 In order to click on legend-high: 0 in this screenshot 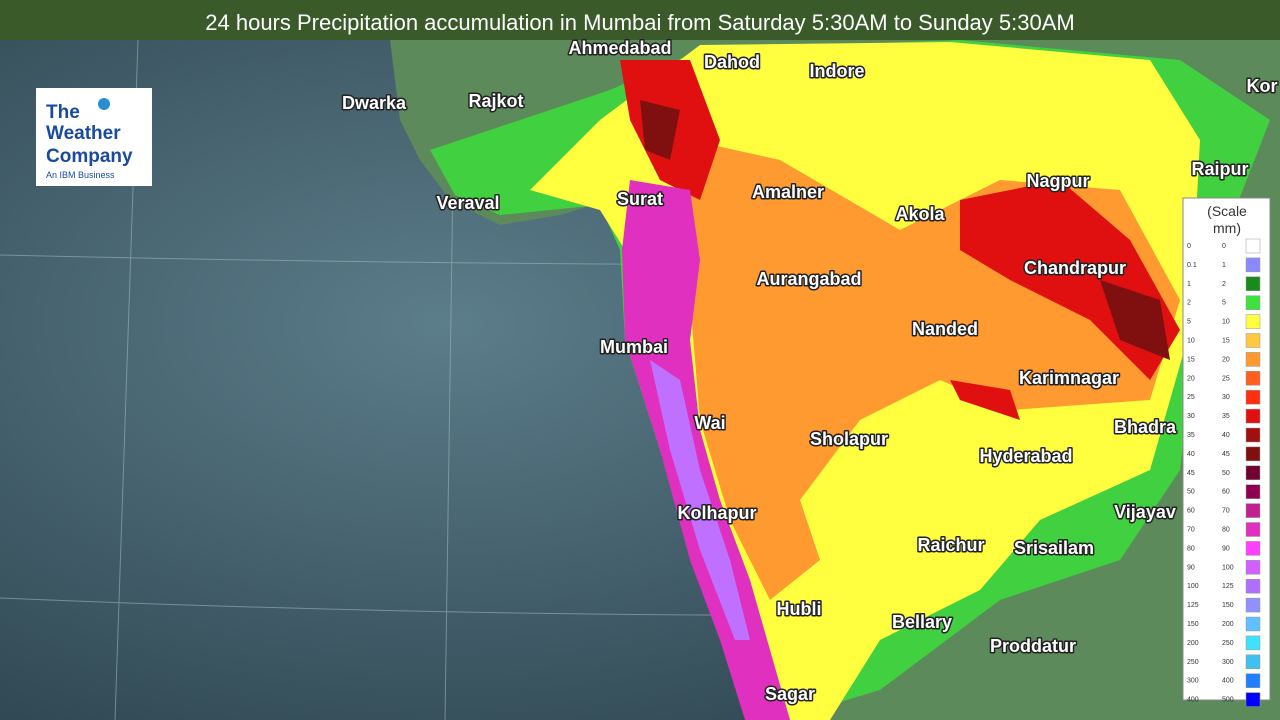, I will do `click(1224, 246)`.